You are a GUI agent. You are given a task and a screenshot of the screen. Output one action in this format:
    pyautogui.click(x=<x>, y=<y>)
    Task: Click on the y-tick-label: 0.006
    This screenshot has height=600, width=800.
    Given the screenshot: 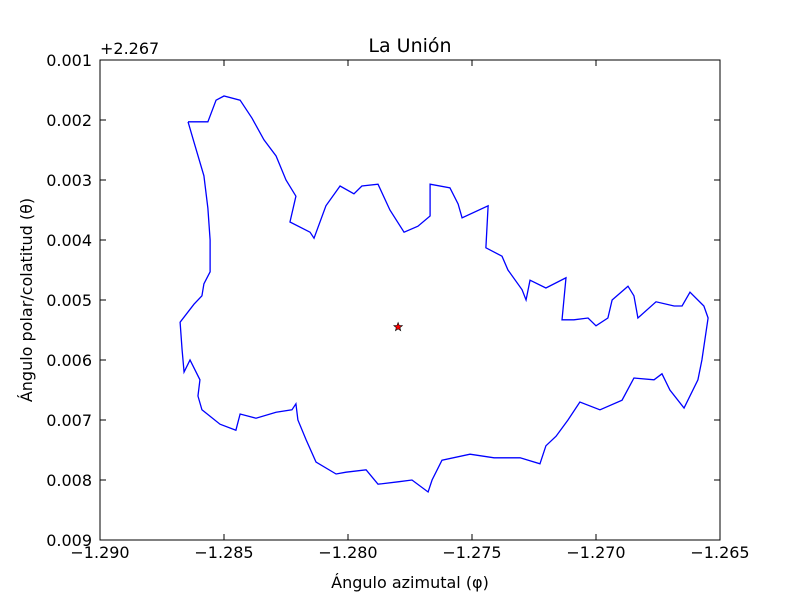 What is the action you would take?
    pyautogui.click(x=69, y=360)
    